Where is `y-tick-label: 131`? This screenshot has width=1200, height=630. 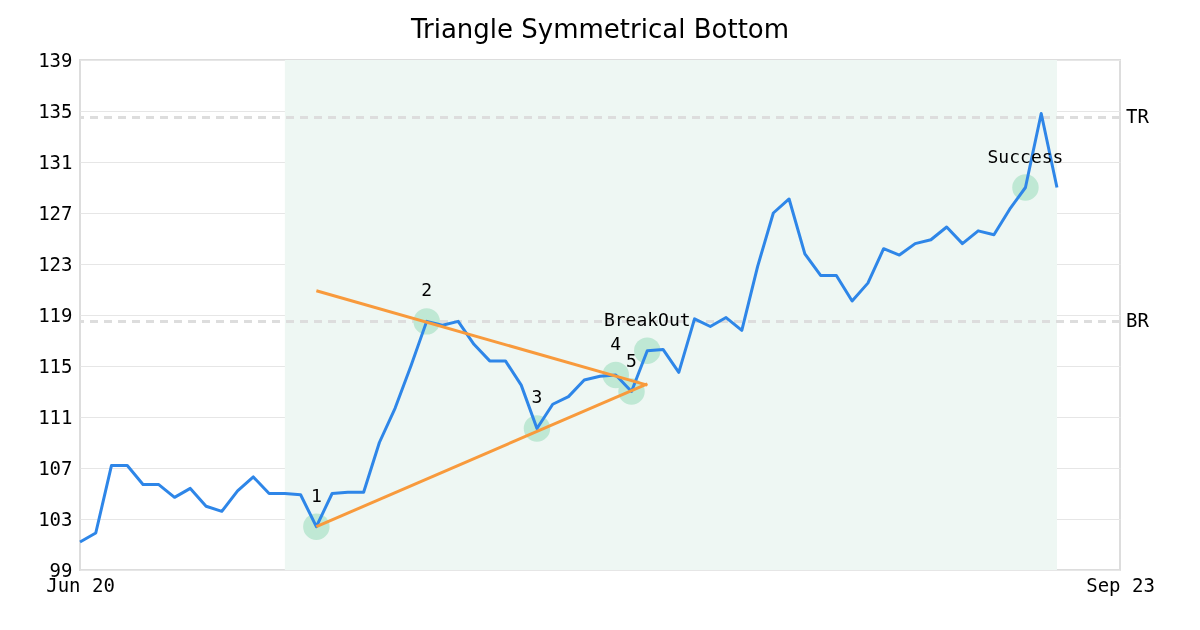
y-tick-label: 131 is located at coordinates (55, 161).